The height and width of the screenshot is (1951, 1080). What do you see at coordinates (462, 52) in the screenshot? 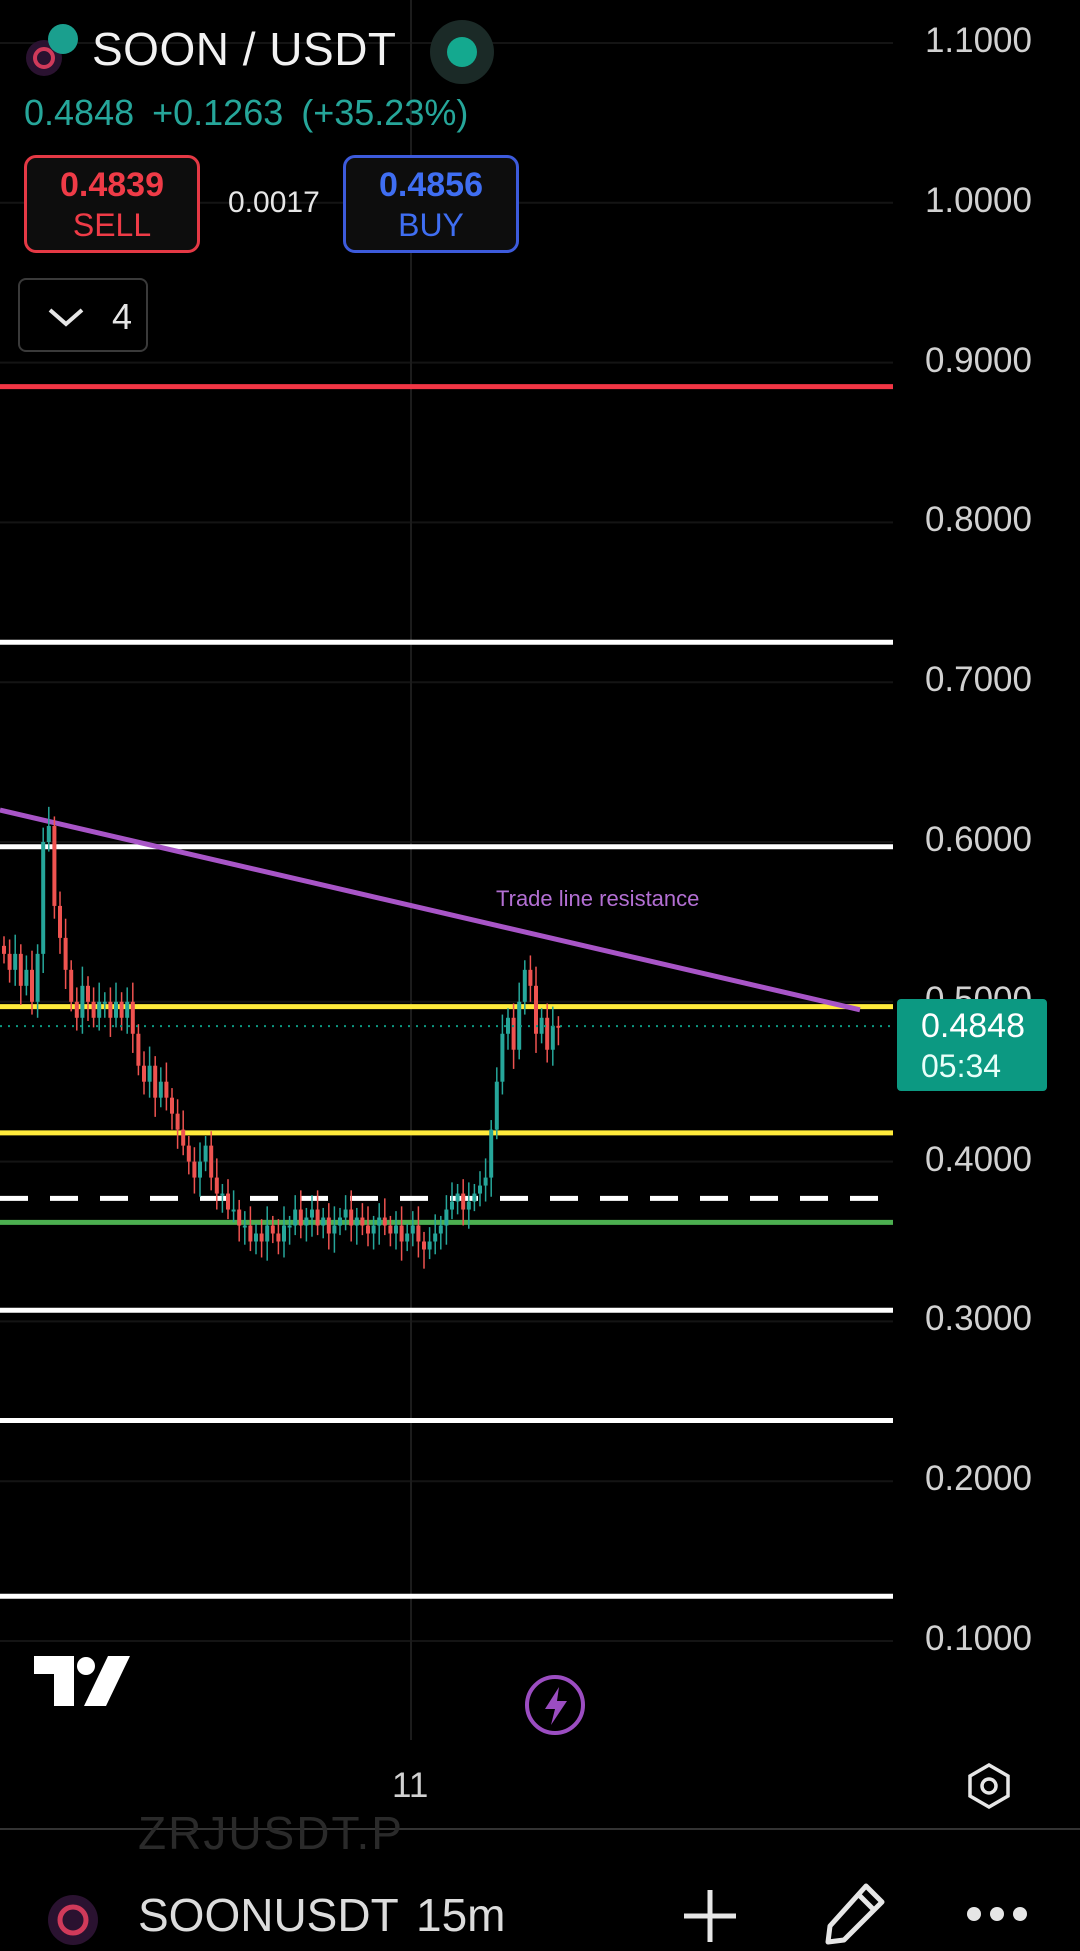
I see `market-status-indicator` at bounding box center [462, 52].